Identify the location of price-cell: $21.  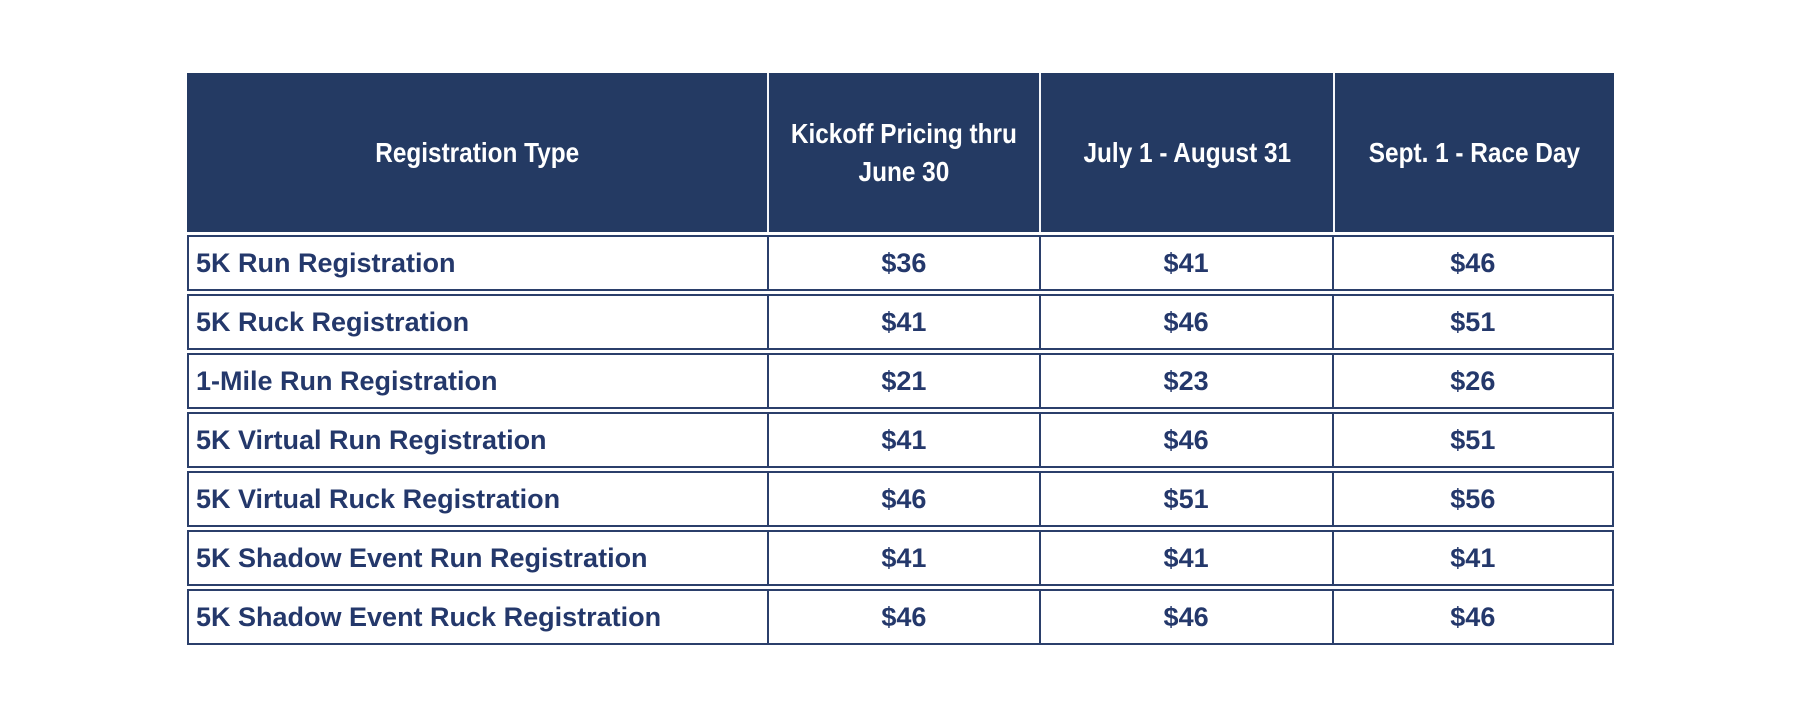
(902, 381).